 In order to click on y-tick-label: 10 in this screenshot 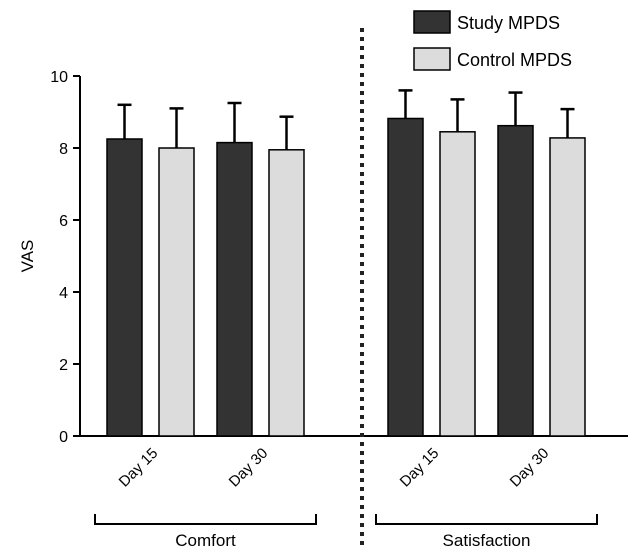, I will do `click(59, 77)`.